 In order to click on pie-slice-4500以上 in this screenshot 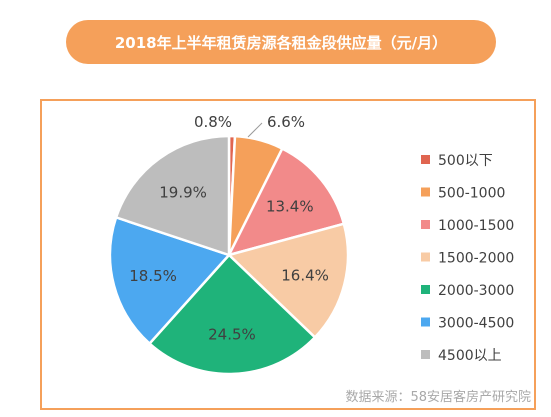, I will do `click(172, 195)`.